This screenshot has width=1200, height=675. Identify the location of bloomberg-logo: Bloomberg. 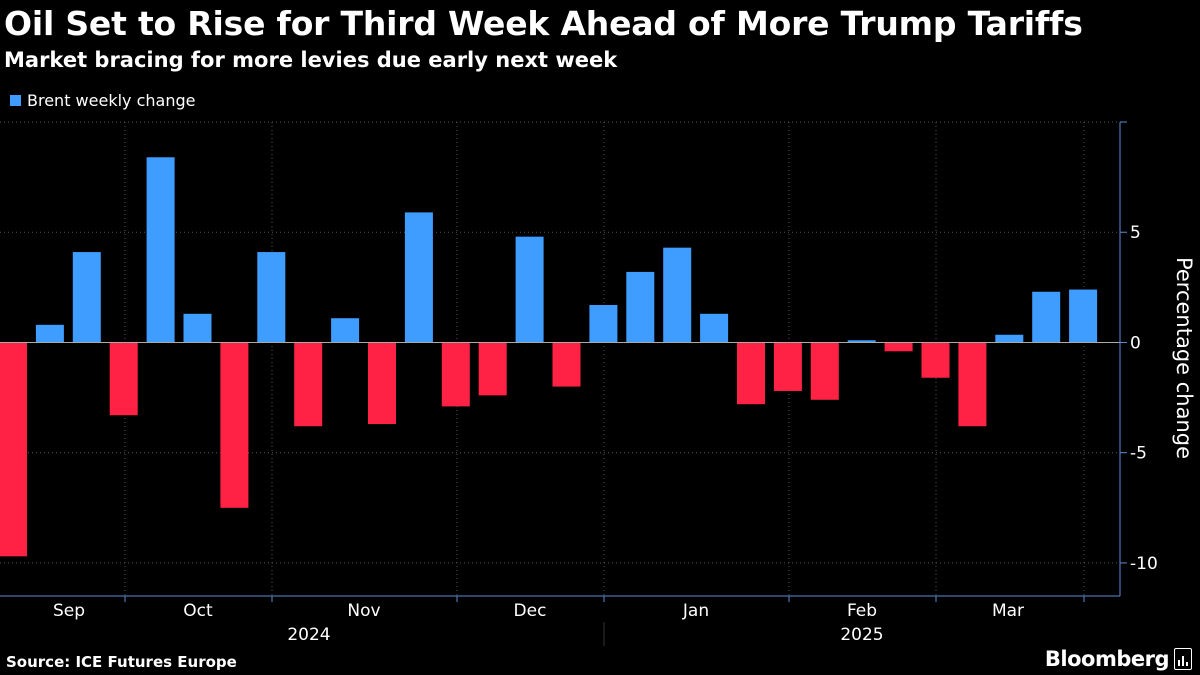
(1118, 659).